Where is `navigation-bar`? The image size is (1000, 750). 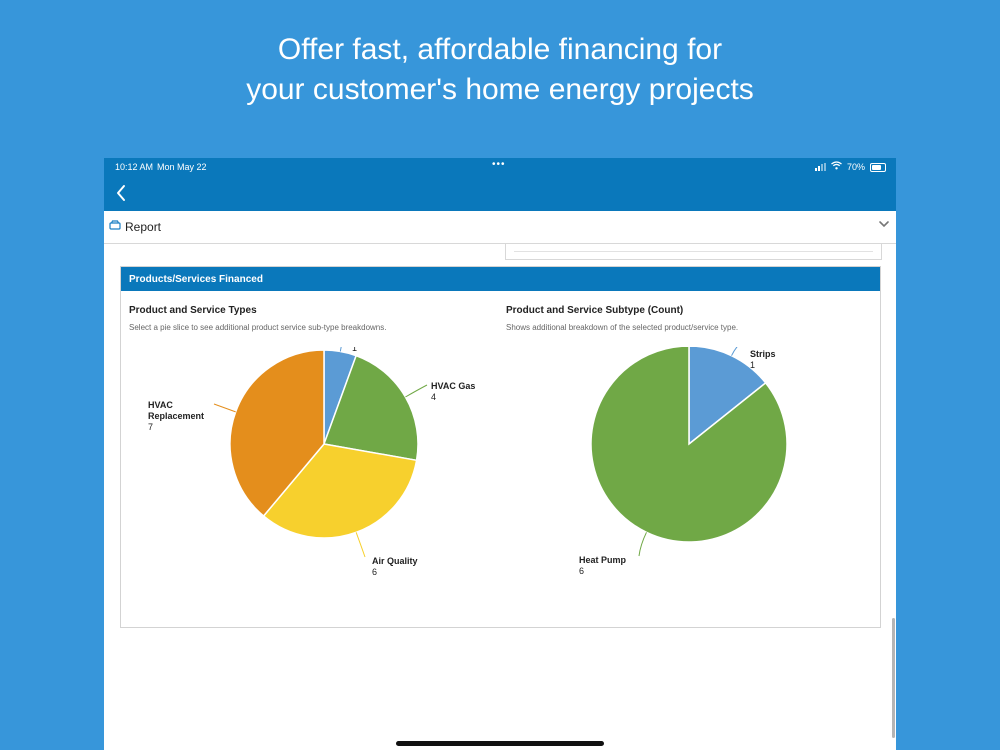
navigation-bar is located at coordinates (500, 193).